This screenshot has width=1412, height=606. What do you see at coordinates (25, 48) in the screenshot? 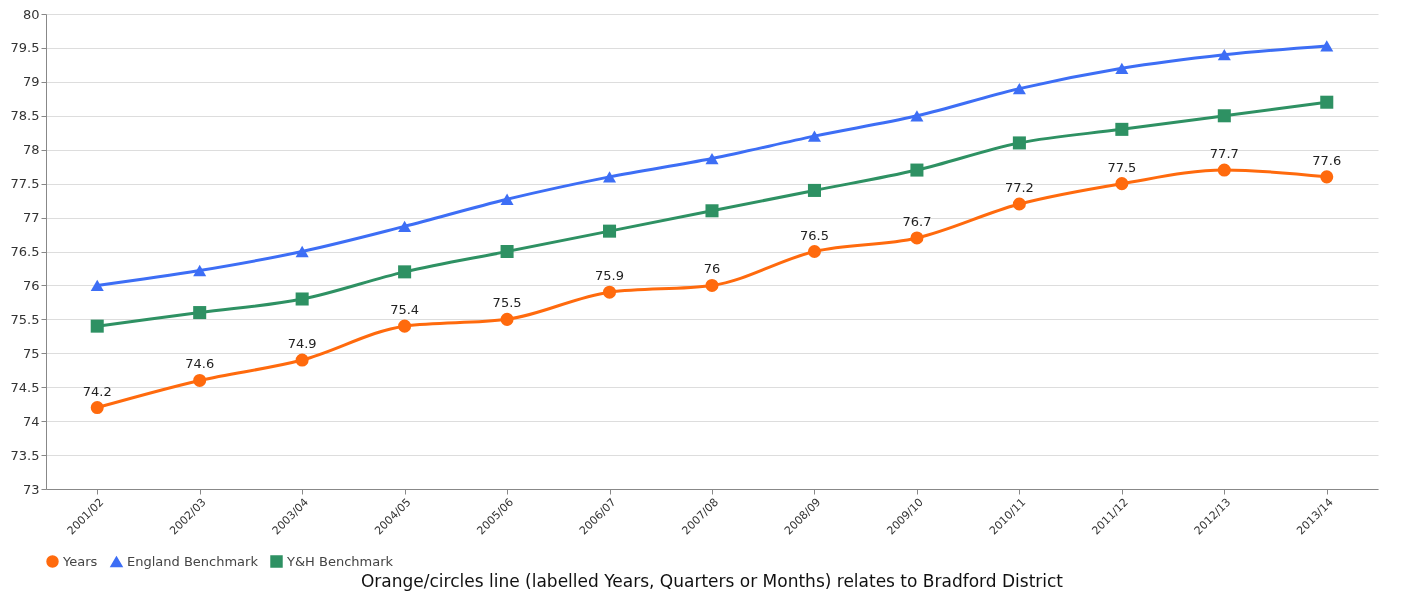
I see `y-tick-label: 79.5` at bounding box center [25, 48].